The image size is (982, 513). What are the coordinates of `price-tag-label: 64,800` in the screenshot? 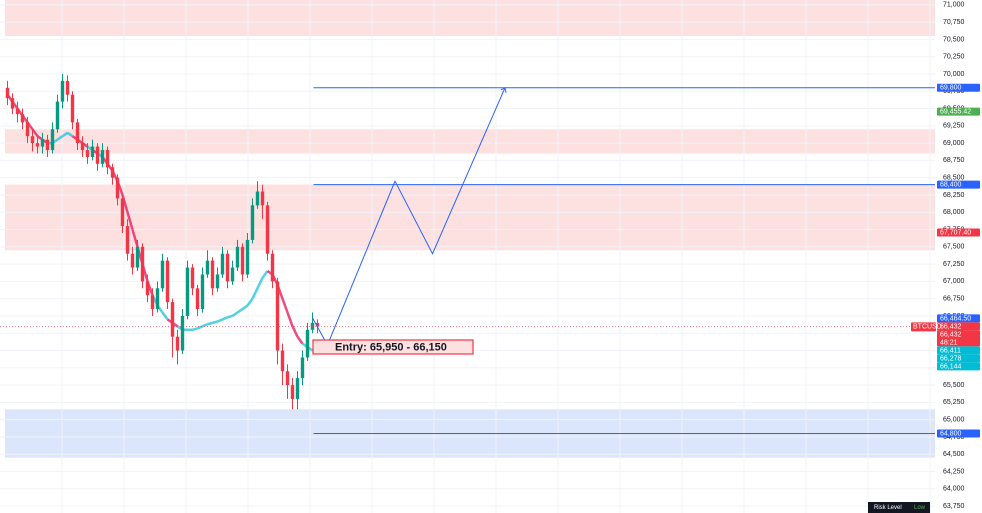 It's located at (951, 433).